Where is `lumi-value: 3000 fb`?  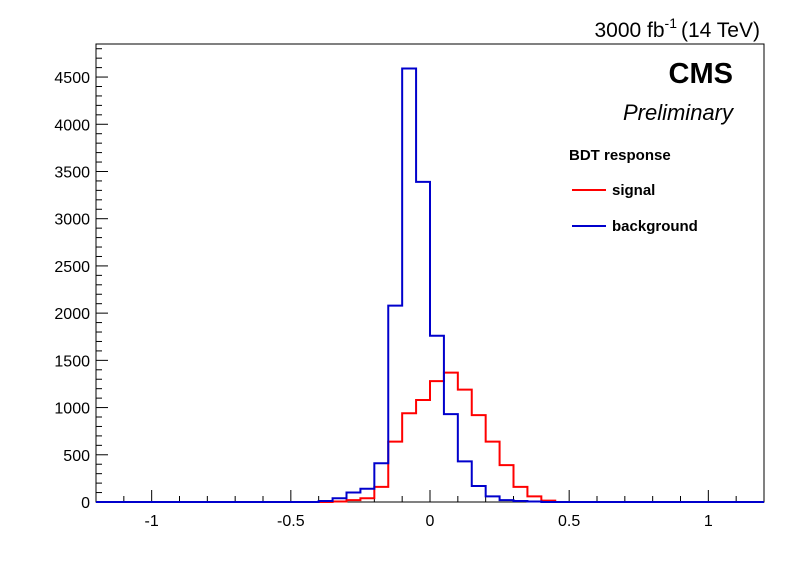 lumi-value: 3000 fb is located at coordinates (629, 30).